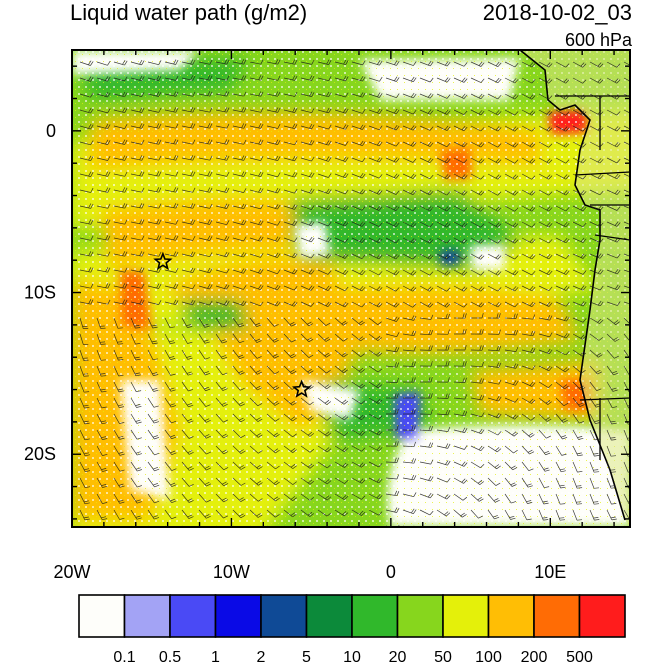 The height and width of the screenshot is (667, 650). What do you see at coordinates (170, 657) in the screenshot?
I see `colorbar-label: 0.5` at bounding box center [170, 657].